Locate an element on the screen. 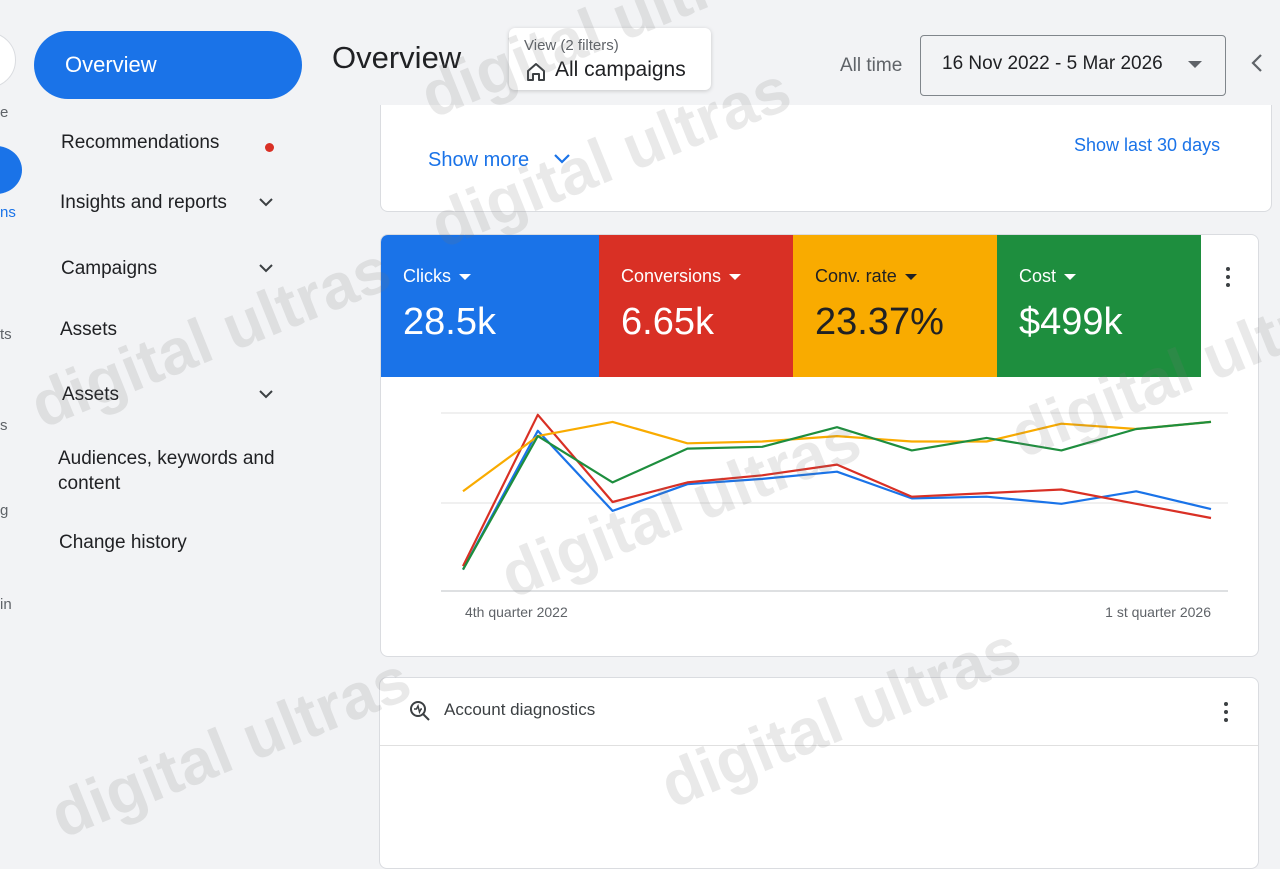  metric-label: Conversions is located at coordinates (671, 276).